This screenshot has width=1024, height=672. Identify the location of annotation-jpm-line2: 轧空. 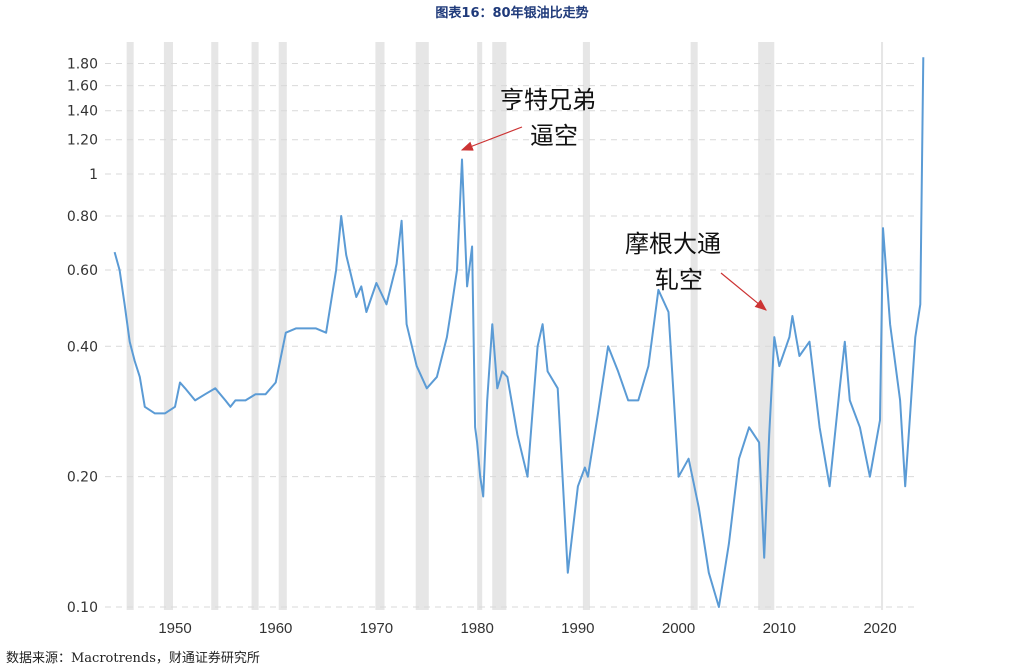
(679, 280).